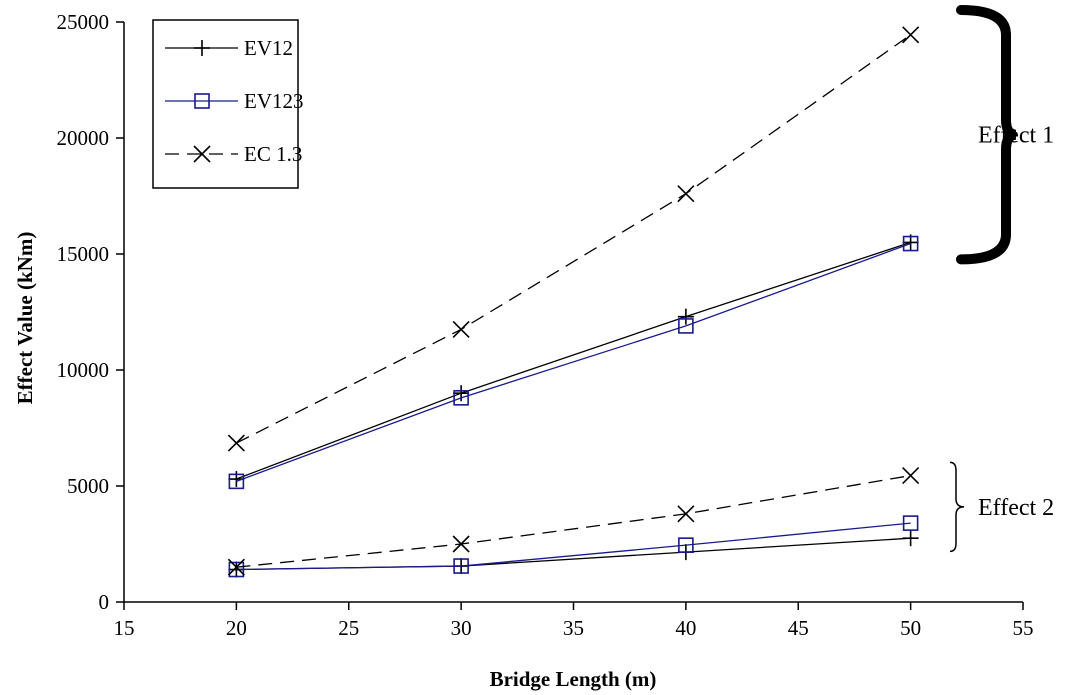  I want to click on x-tick-label: 15, so click(124, 628).